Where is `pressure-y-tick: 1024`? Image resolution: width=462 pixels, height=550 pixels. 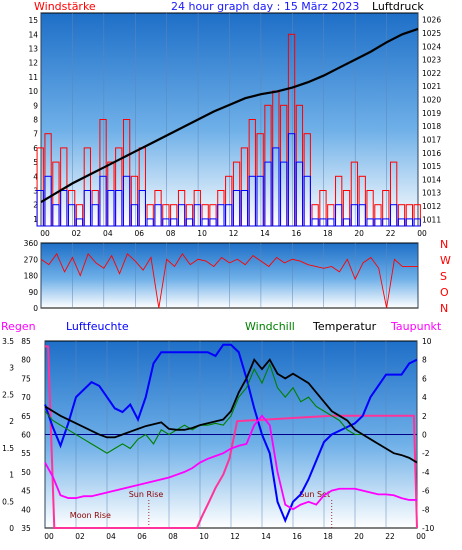
pressure-y-tick: 1024 is located at coordinates (431, 46).